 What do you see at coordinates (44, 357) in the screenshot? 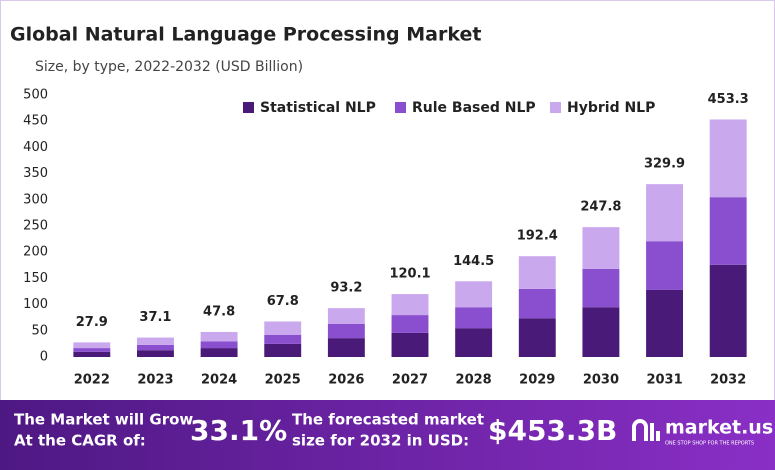
I see `y-tick-label: 0` at bounding box center [44, 357].